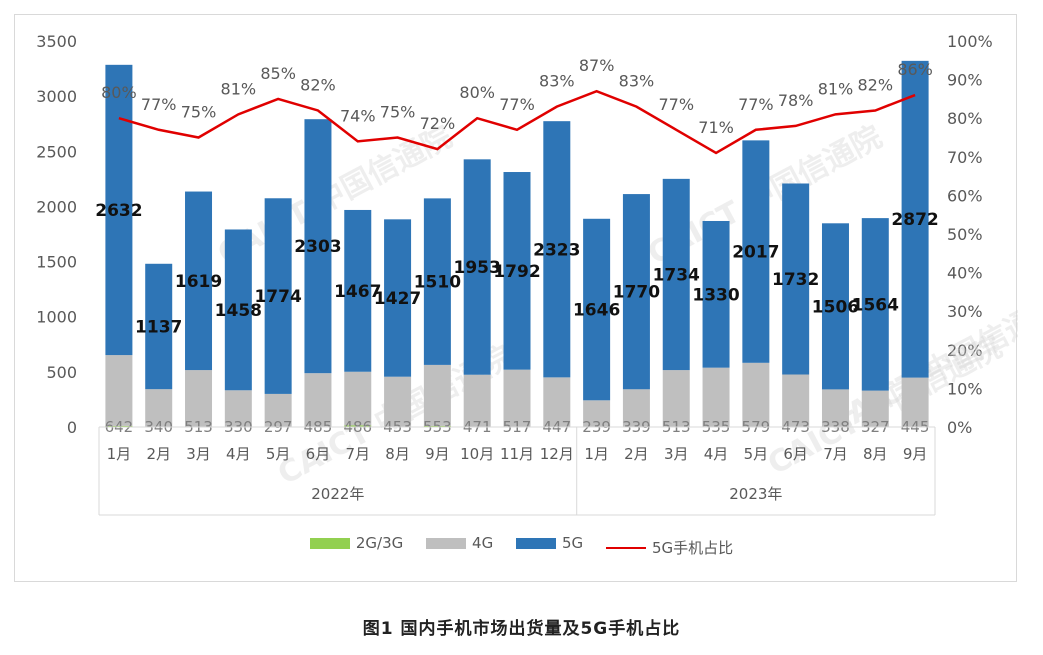 Image resolution: width=1043 pixels, height=655 pixels. I want to click on data-label-5g: 1510, so click(437, 283).